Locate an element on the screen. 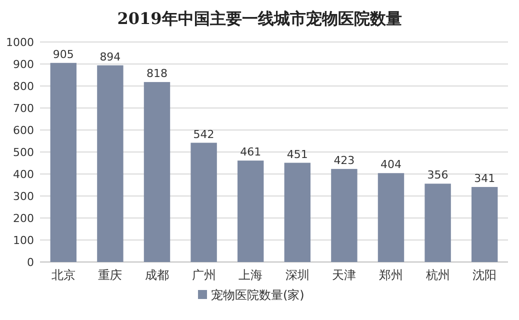 This screenshot has width=519, height=320. x-tick-label: 上海 is located at coordinates (250, 275).